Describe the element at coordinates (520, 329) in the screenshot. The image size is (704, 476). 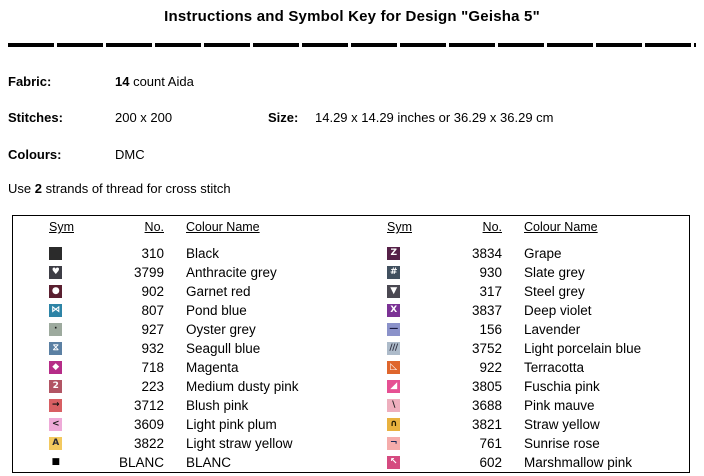
I see `key-row: — 156 Lavender` at that location.